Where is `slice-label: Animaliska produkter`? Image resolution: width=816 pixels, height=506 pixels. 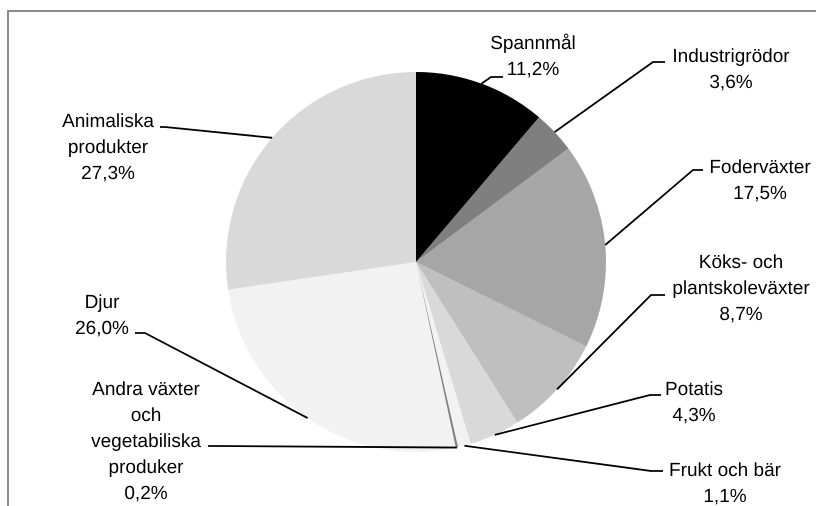 slice-label: Animaliska produkter is located at coordinates (108, 134).